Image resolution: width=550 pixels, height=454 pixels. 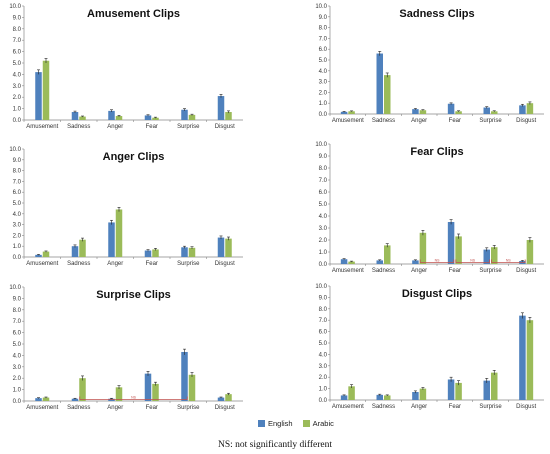 What do you see at coordinates (306, 423) in the screenshot?
I see `legend-swatch-arabic` at bounding box center [306, 423].